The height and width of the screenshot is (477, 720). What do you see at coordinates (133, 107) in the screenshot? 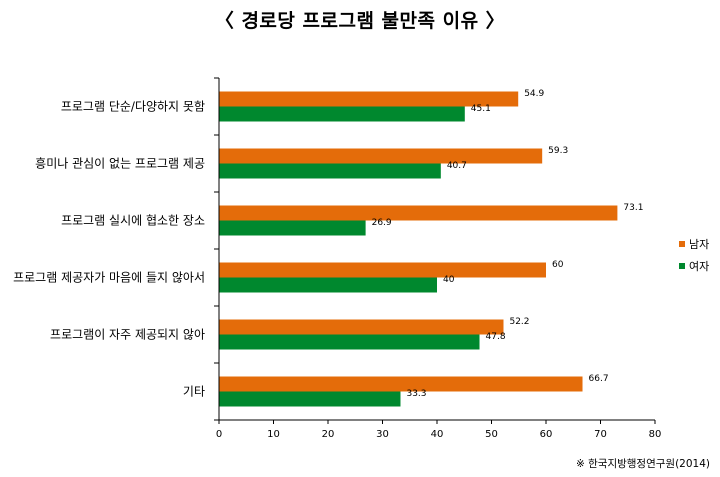
I see `category-label: 프로그램 단순/다양하지 못함` at bounding box center [133, 107].